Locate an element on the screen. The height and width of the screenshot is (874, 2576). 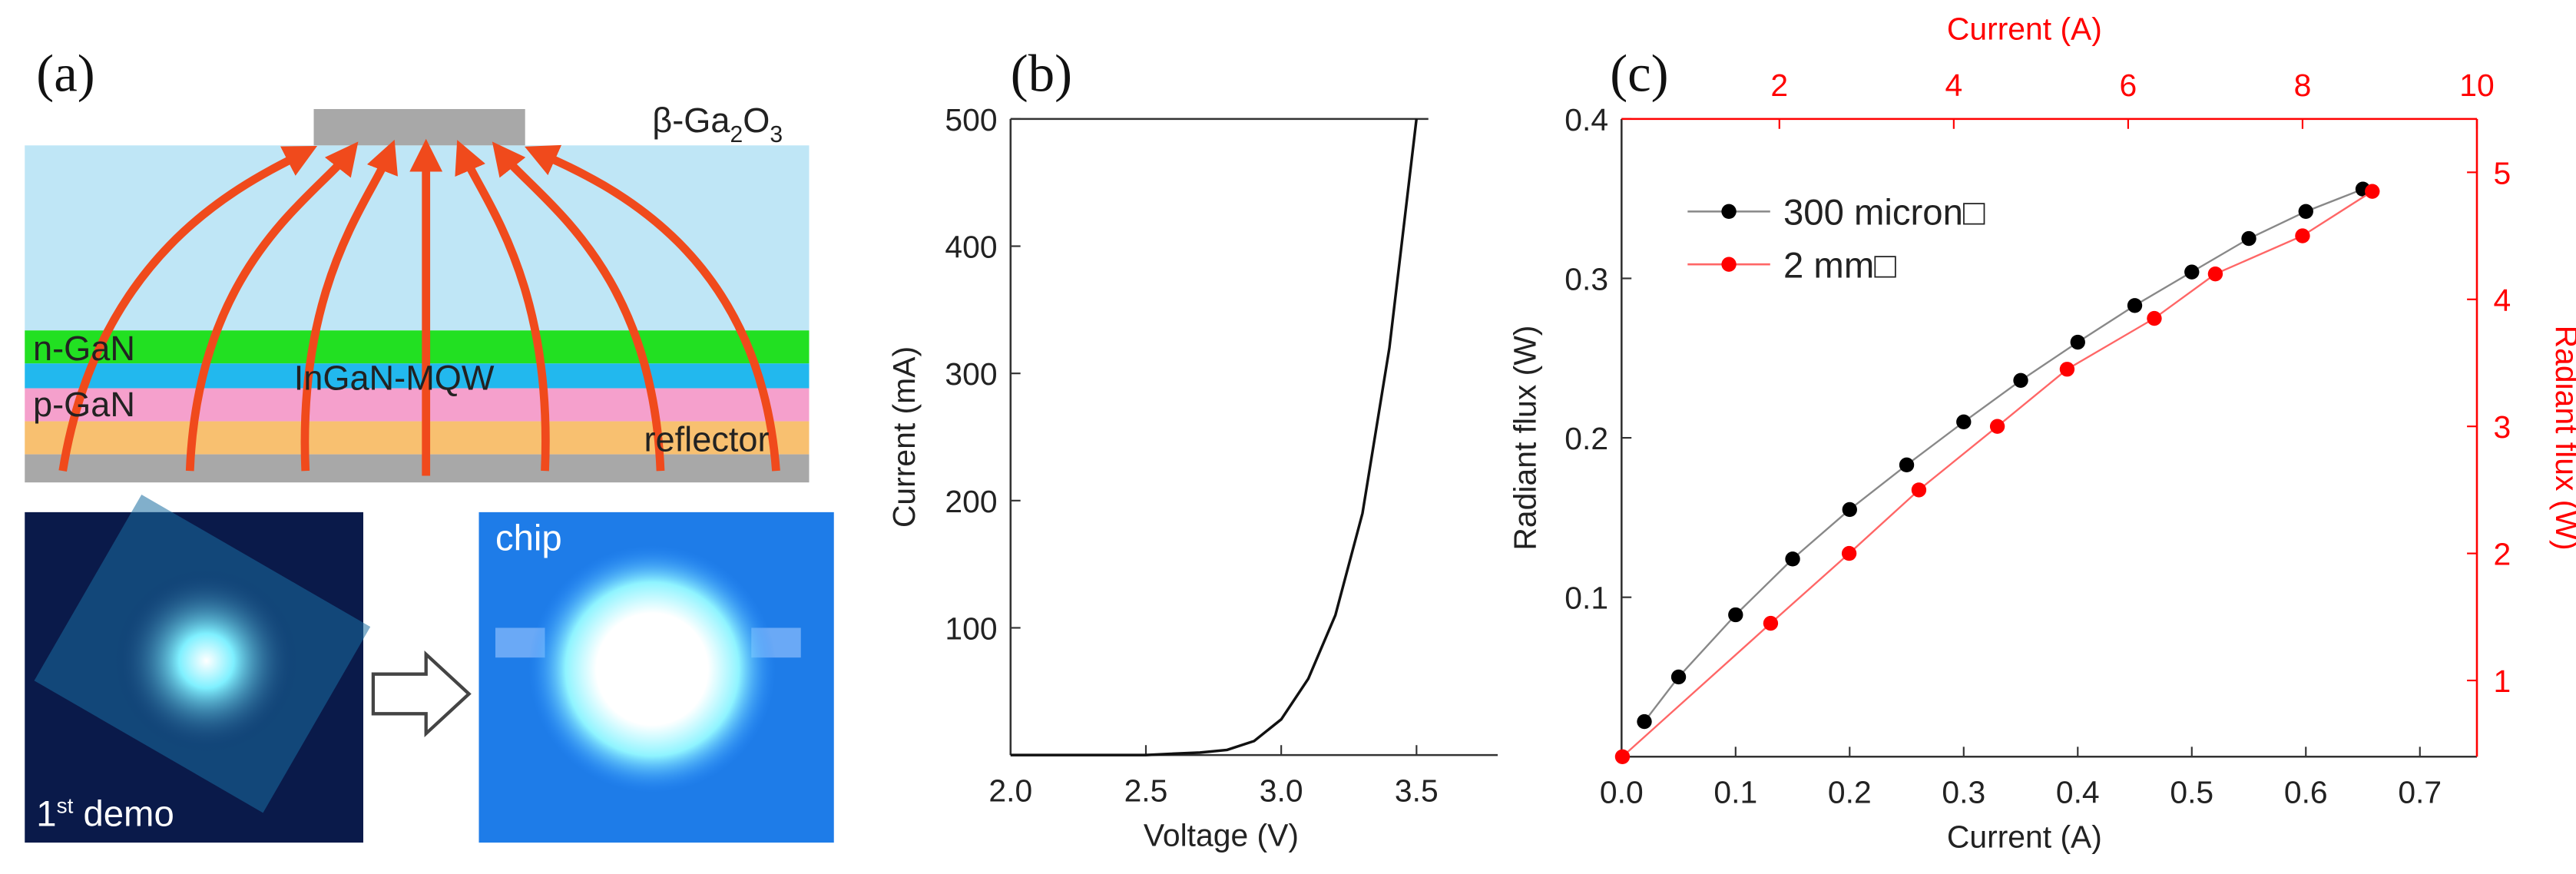
y-tick-label: 100 is located at coordinates (971, 629).